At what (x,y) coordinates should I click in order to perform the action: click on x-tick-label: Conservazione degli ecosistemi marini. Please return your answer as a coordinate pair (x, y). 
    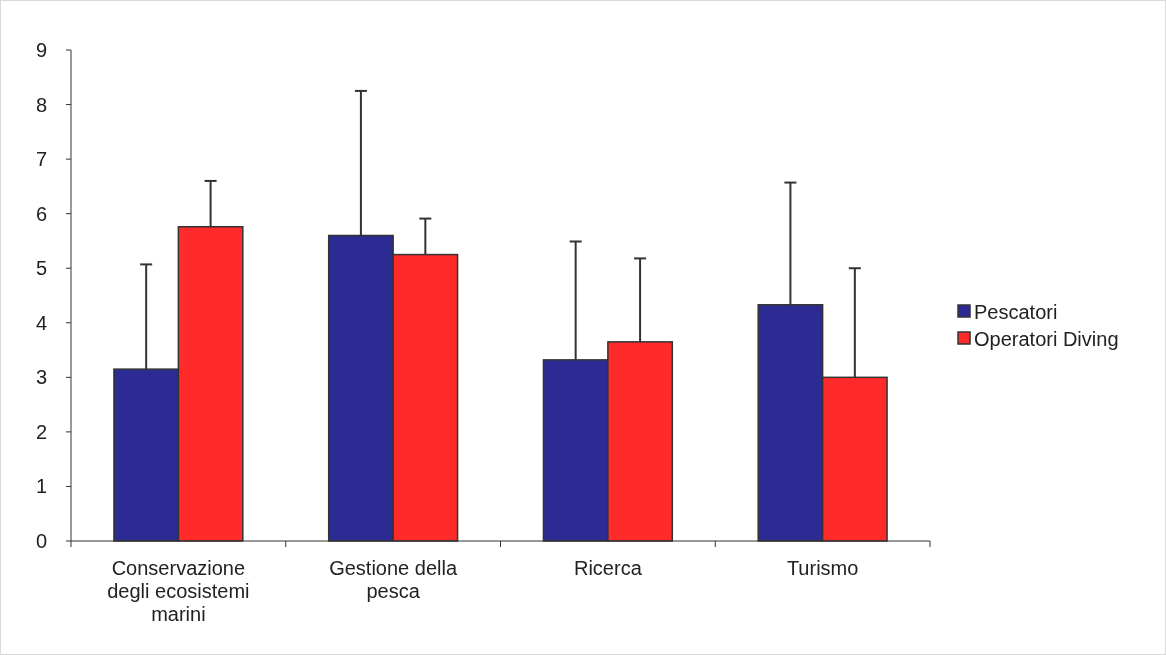
    Looking at the image, I should click on (178, 591).